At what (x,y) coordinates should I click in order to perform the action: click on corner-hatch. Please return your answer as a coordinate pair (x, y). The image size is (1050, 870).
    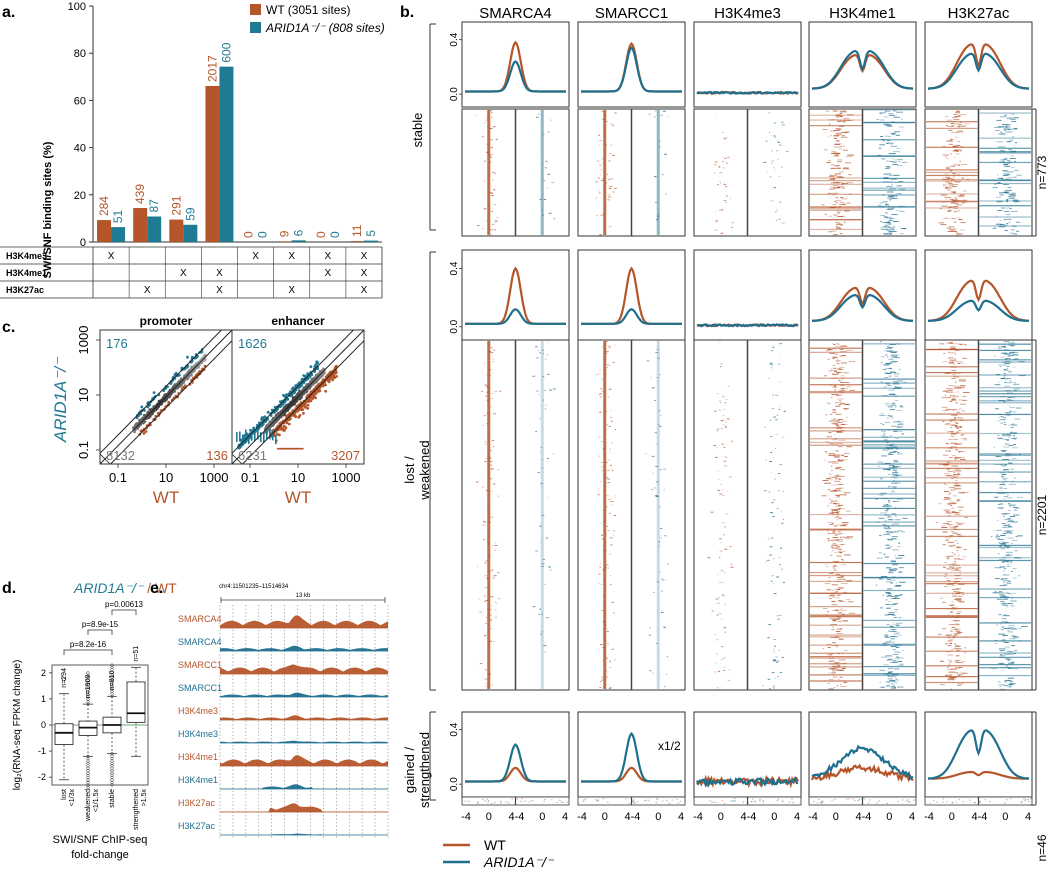
    Looking at the image, I should click on (105, 458).